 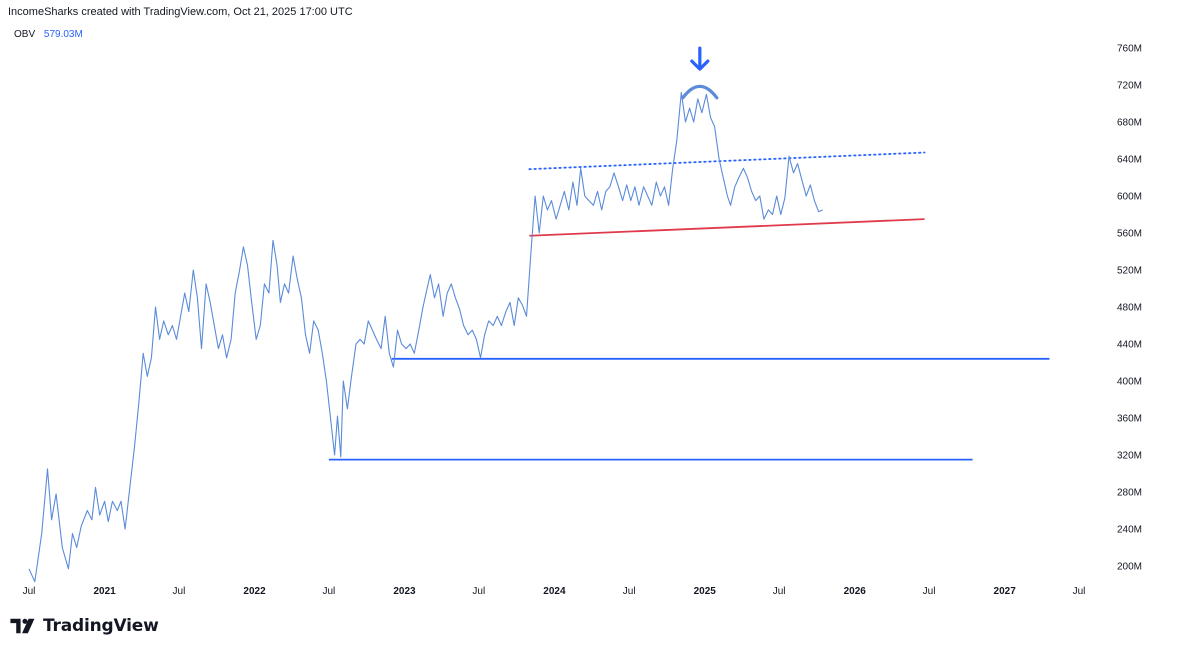 I want to click on y-tick-label: 200M, so click(x=1129, y=567).